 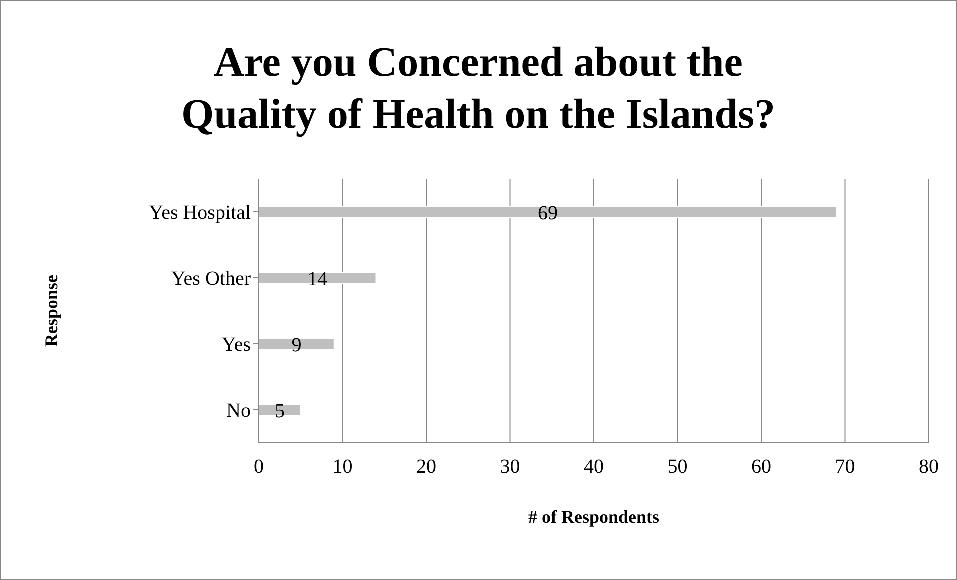 I want to click on data-label: 14, so click(x=318, y=279).